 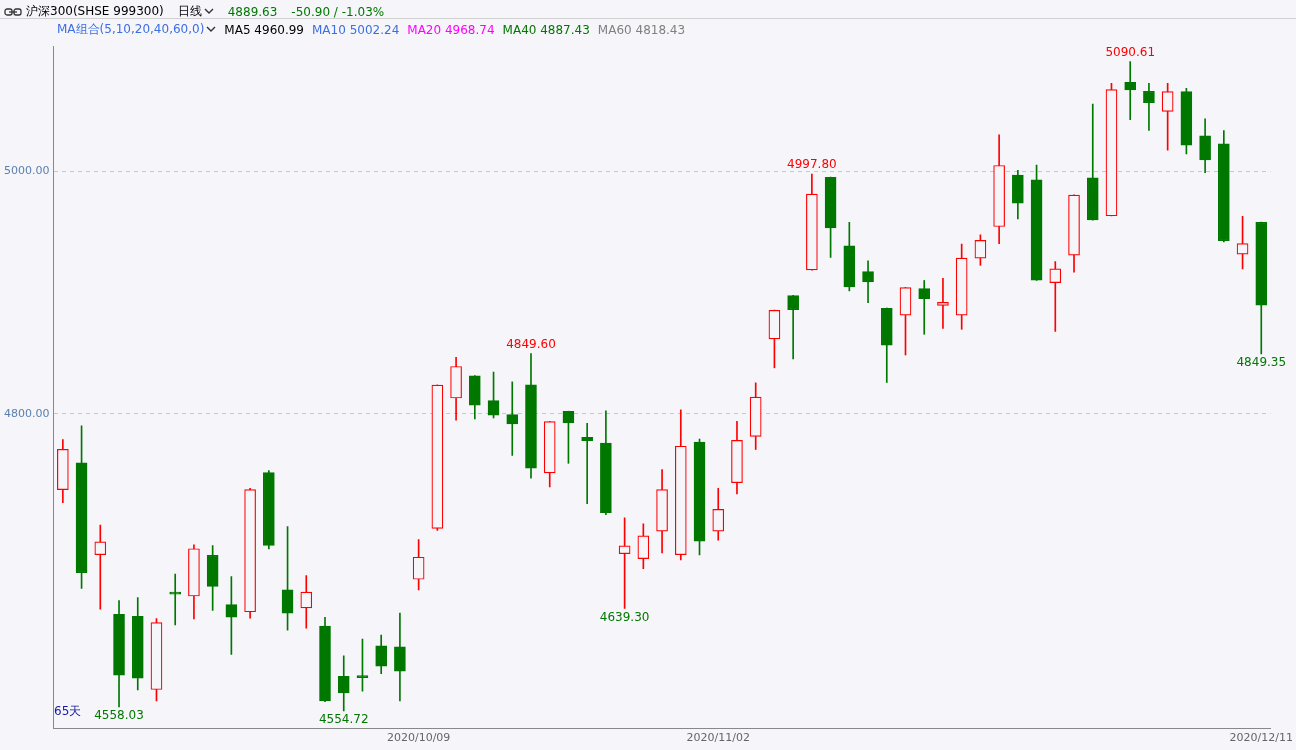 I want to click on annotation: 4639.30, so click(x=624, y=616).